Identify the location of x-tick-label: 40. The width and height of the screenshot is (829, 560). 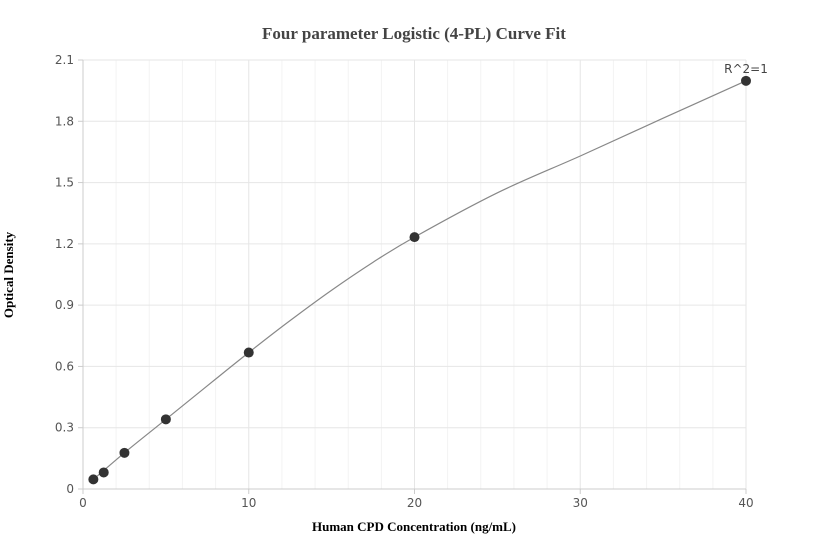
(745, 503).